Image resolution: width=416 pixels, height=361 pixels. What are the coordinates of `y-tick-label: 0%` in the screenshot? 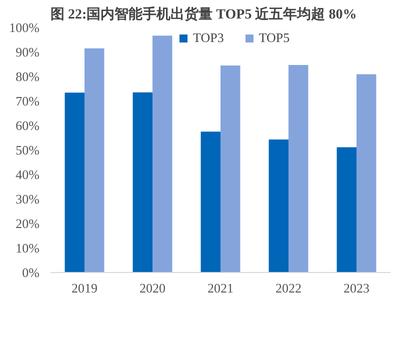 It's located at (31, 272).